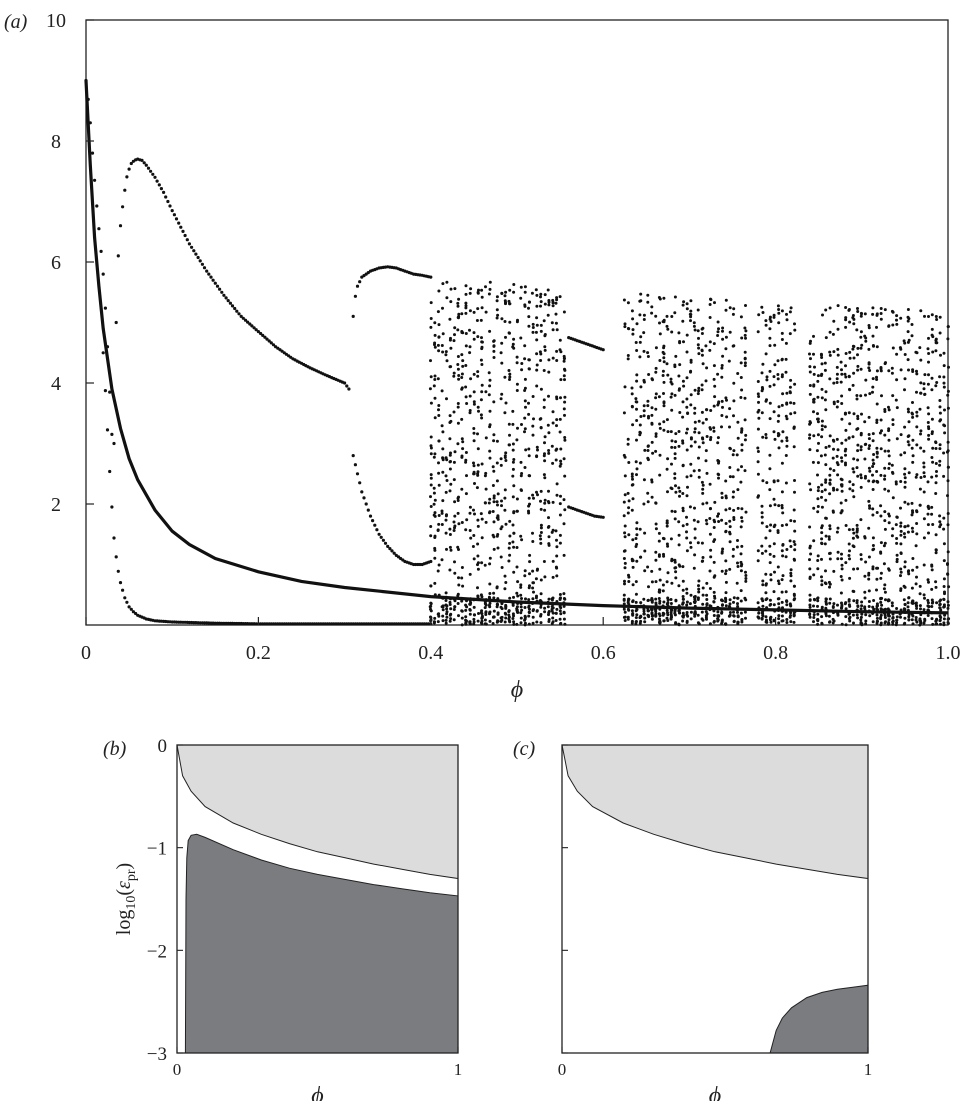  Describe the element at coordinates (177, 1069) in the screenshot. I see `x-tick-label: 0` at that location.